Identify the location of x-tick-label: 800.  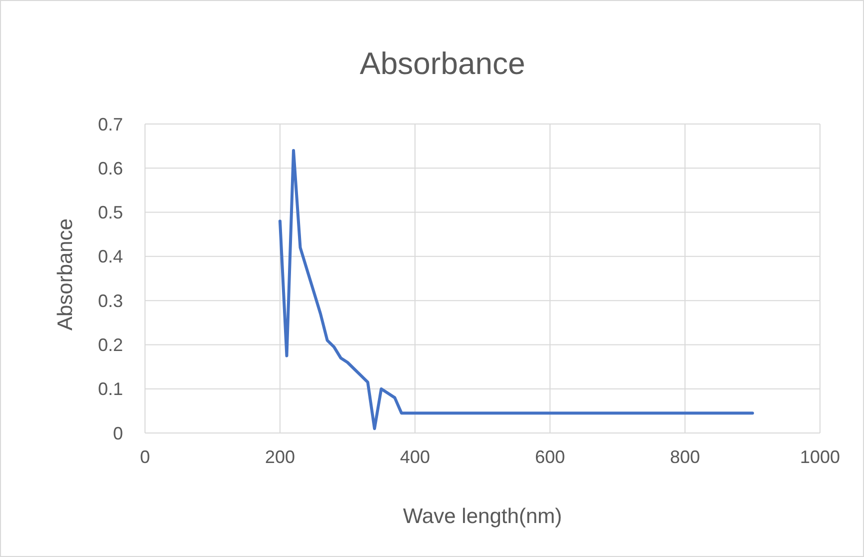
(685, 457).